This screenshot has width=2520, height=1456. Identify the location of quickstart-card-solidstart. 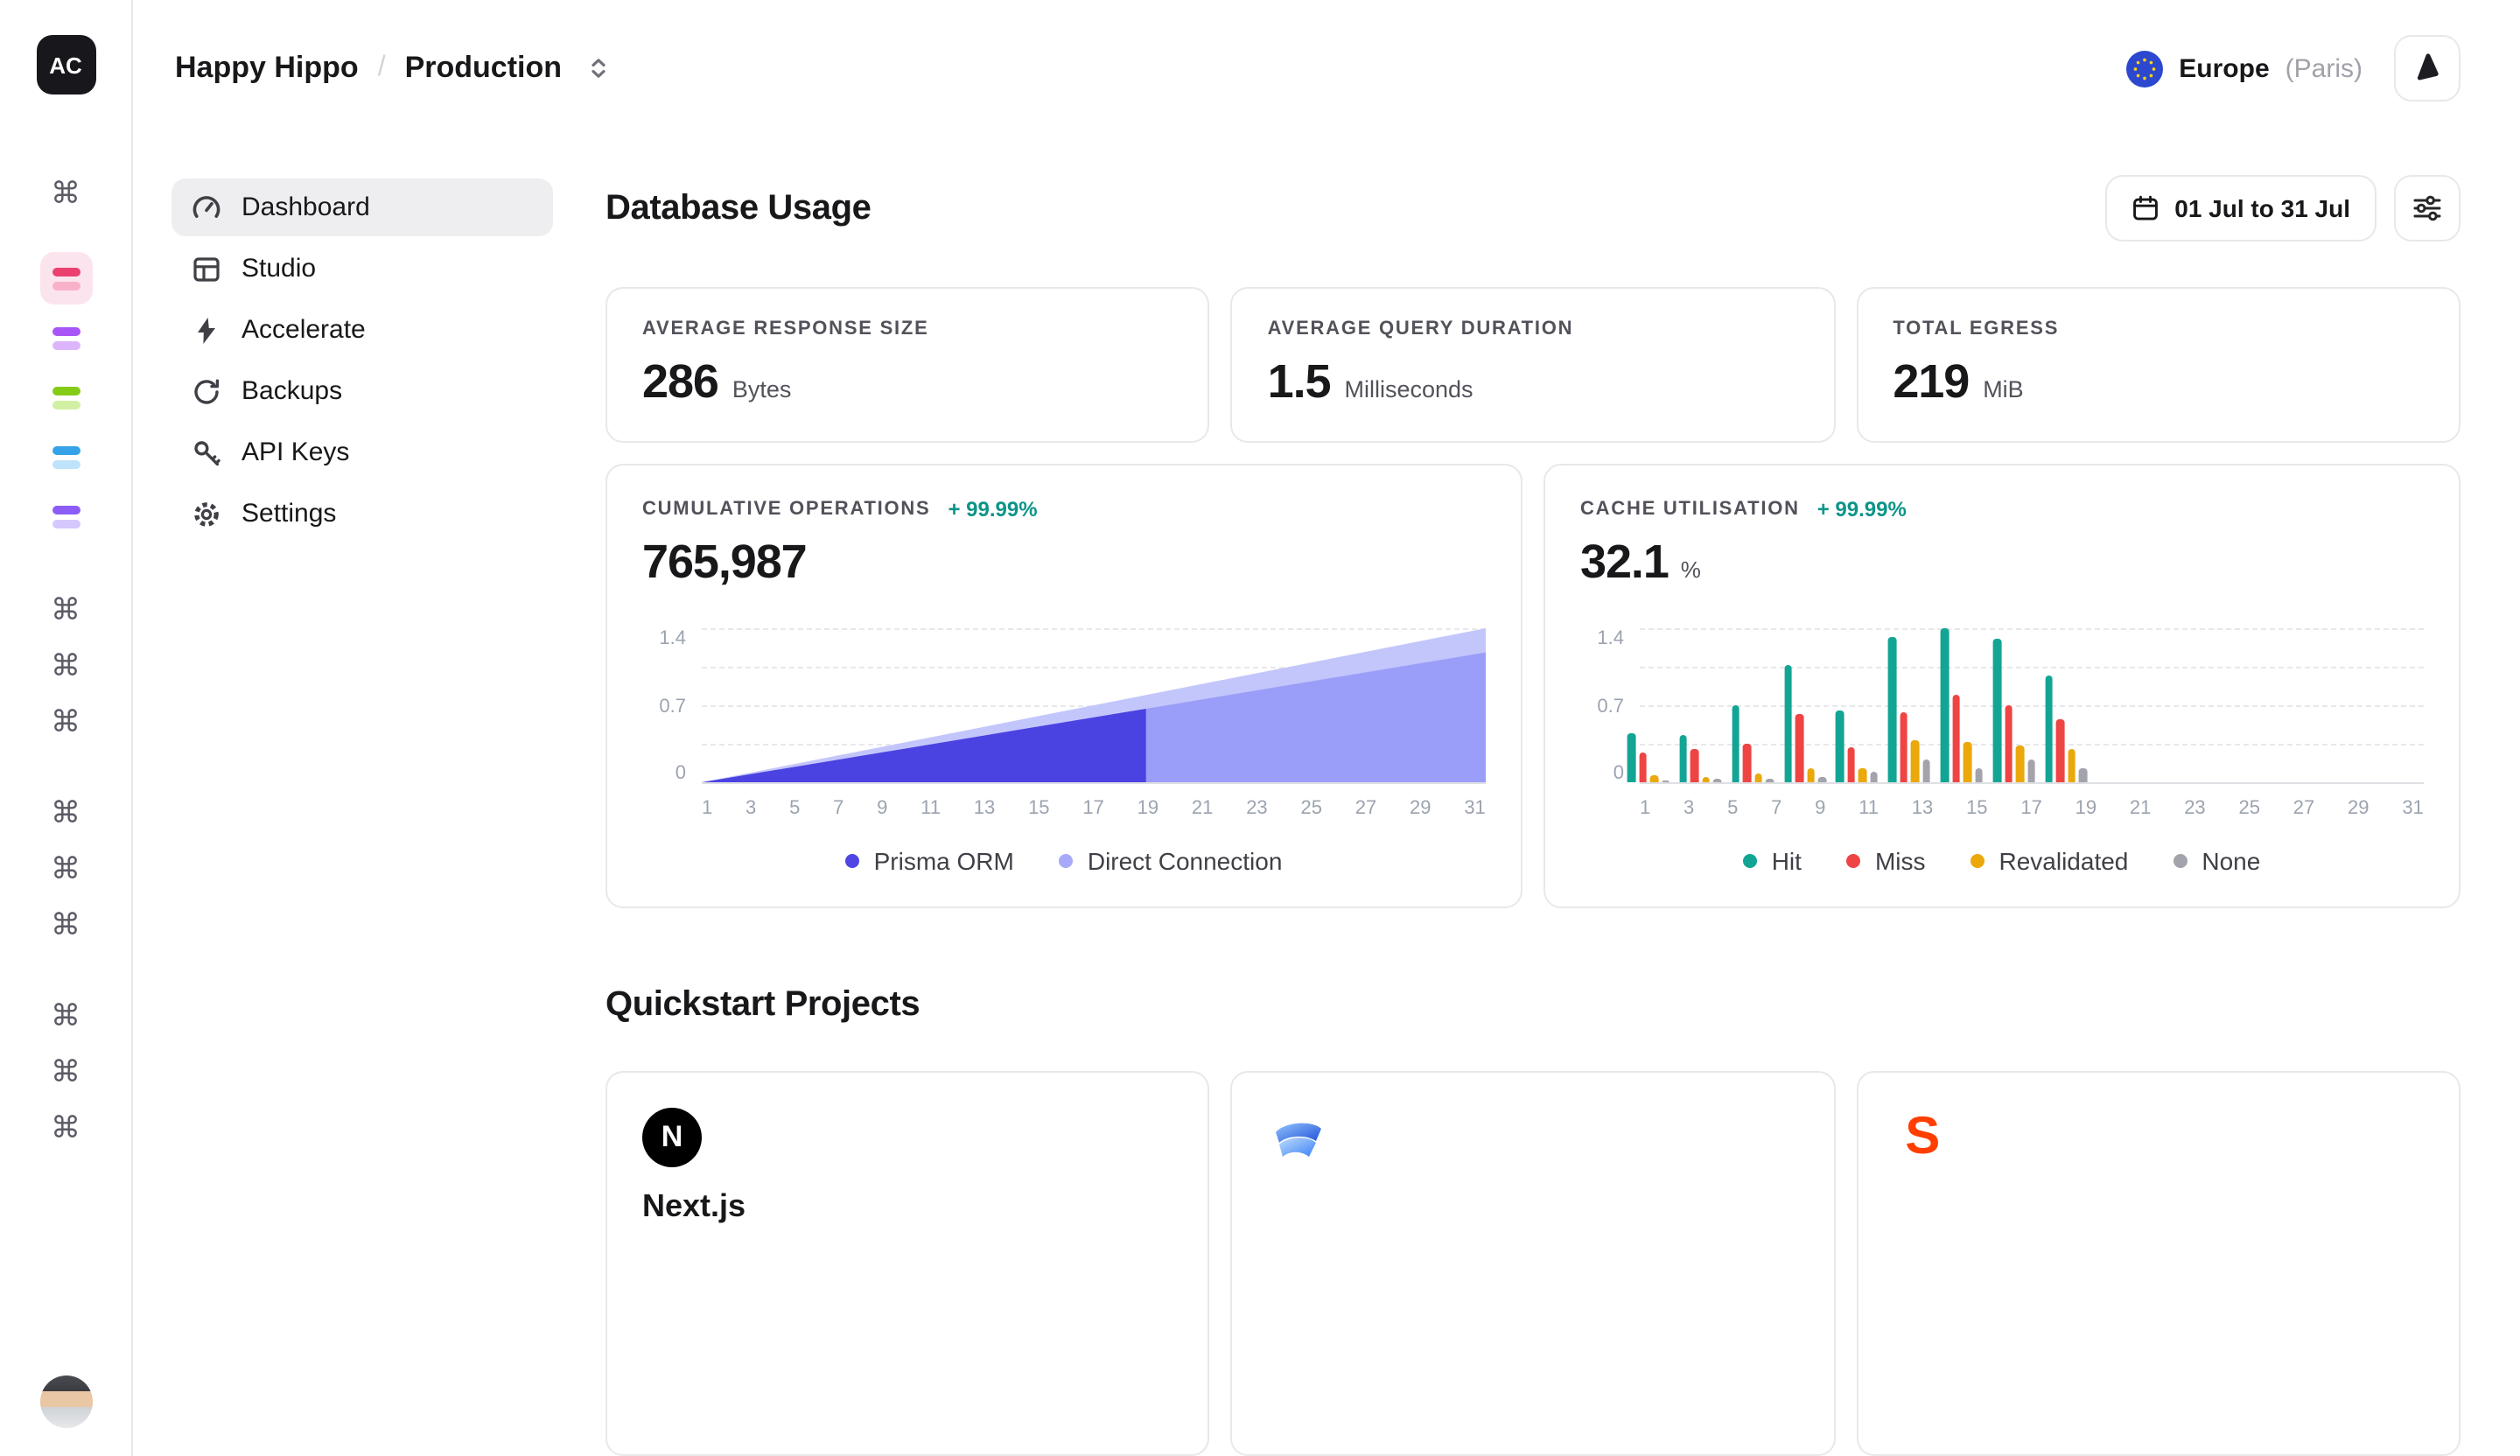
(1533, 1263).